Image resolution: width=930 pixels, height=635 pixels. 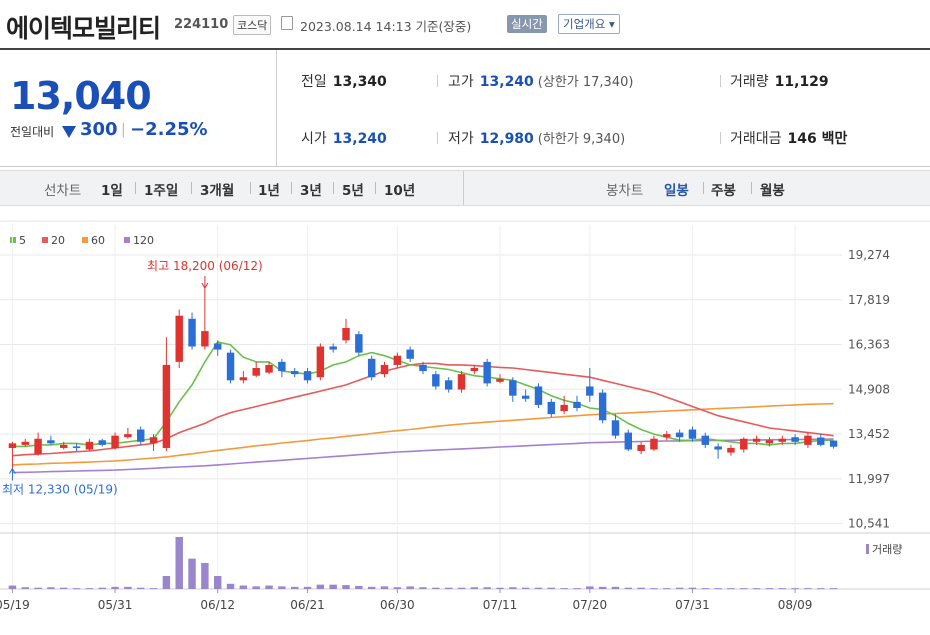 I want to click on range-3m-button: 3개월, so click(x=217, y=191).